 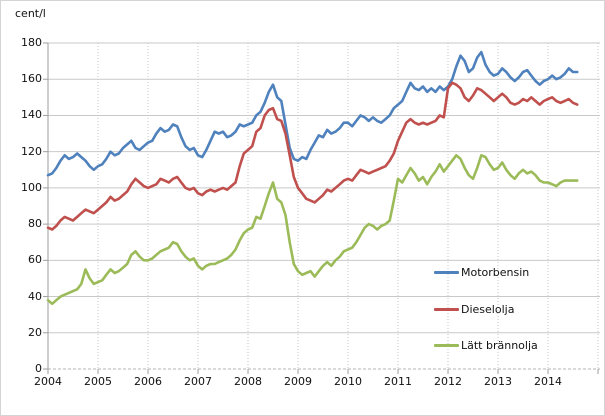 What do you see at coordinates (35, 296) in the screenshot?
I see `y-tick-label: 40` at bounding box center [35, 296].